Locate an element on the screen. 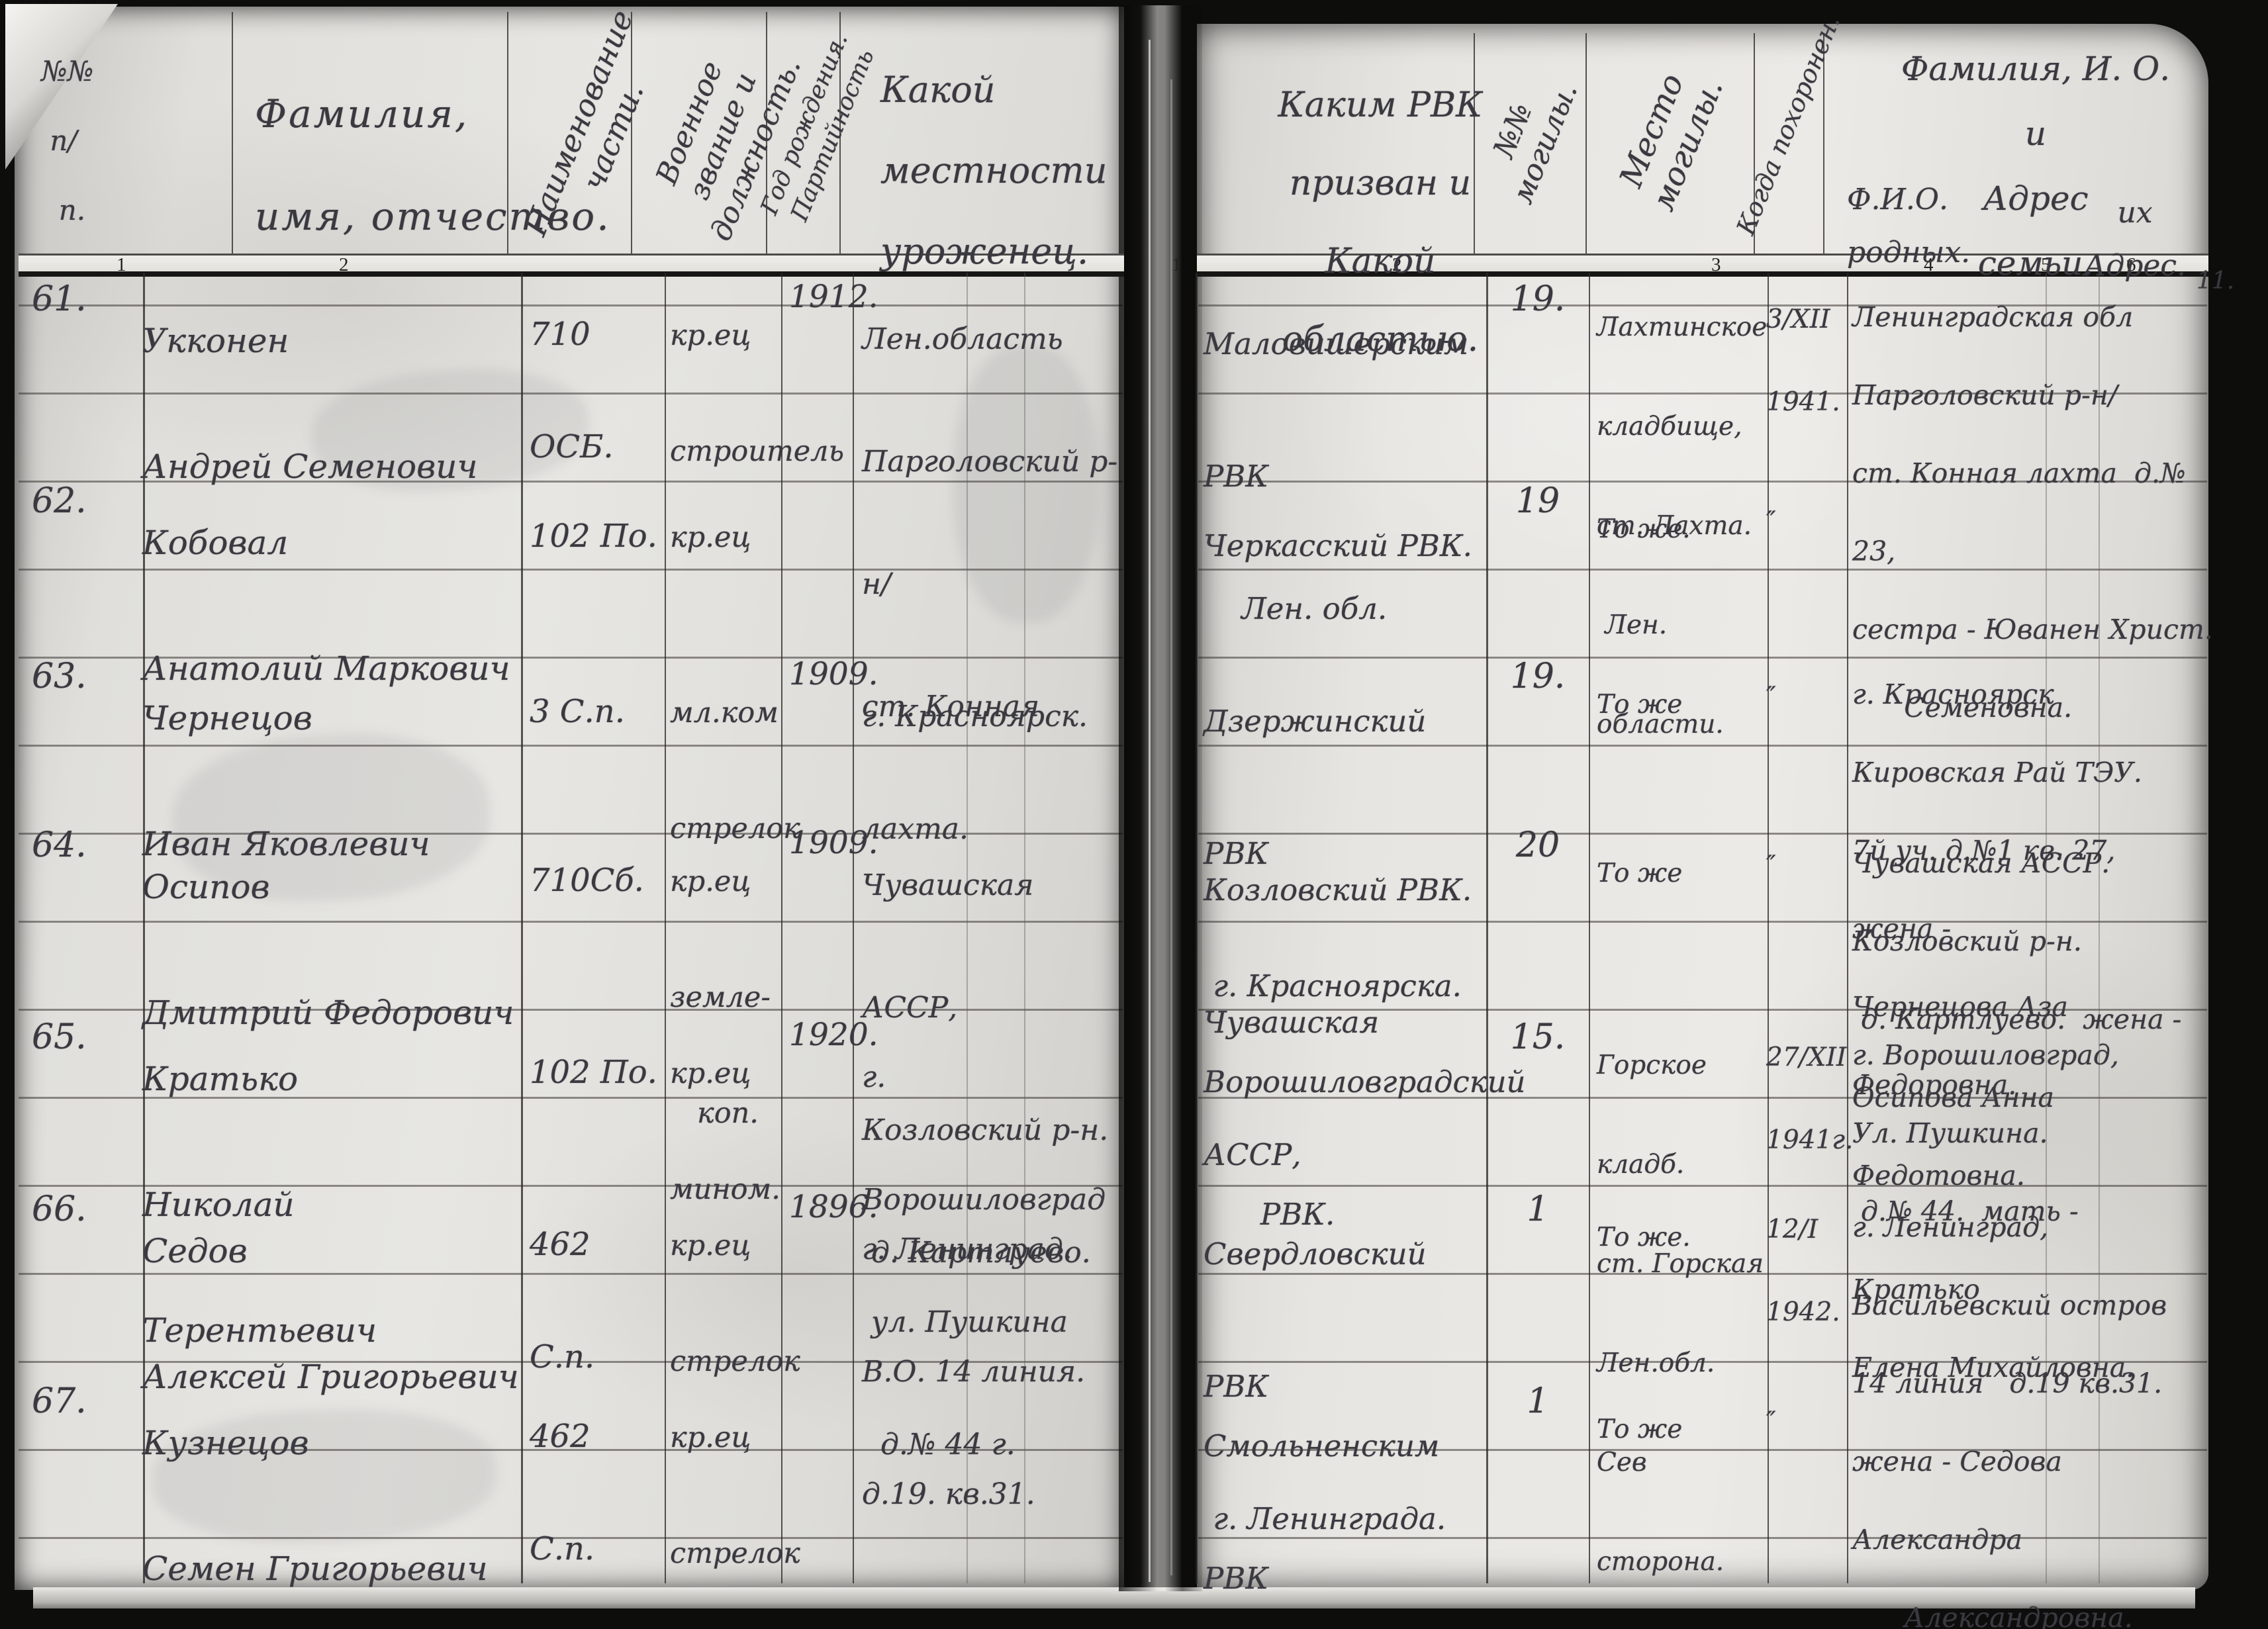 This screenshot has width=2268, height=1629. col-header-birthplace: Какой местности уроженец. is located at coordinates (994, 170).